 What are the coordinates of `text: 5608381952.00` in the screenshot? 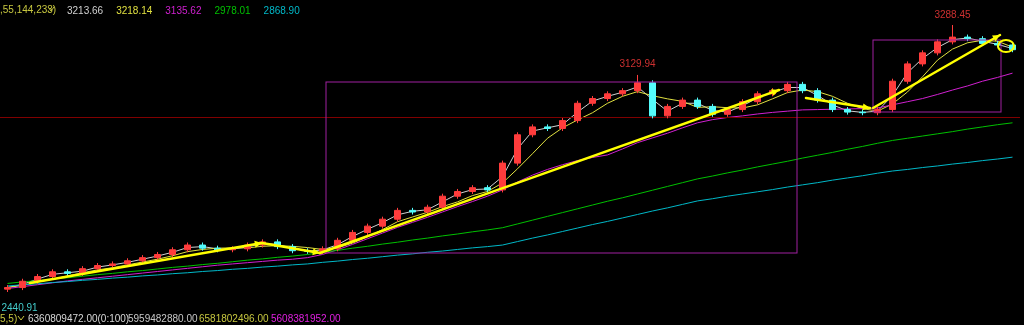 It's located at (306, 318).